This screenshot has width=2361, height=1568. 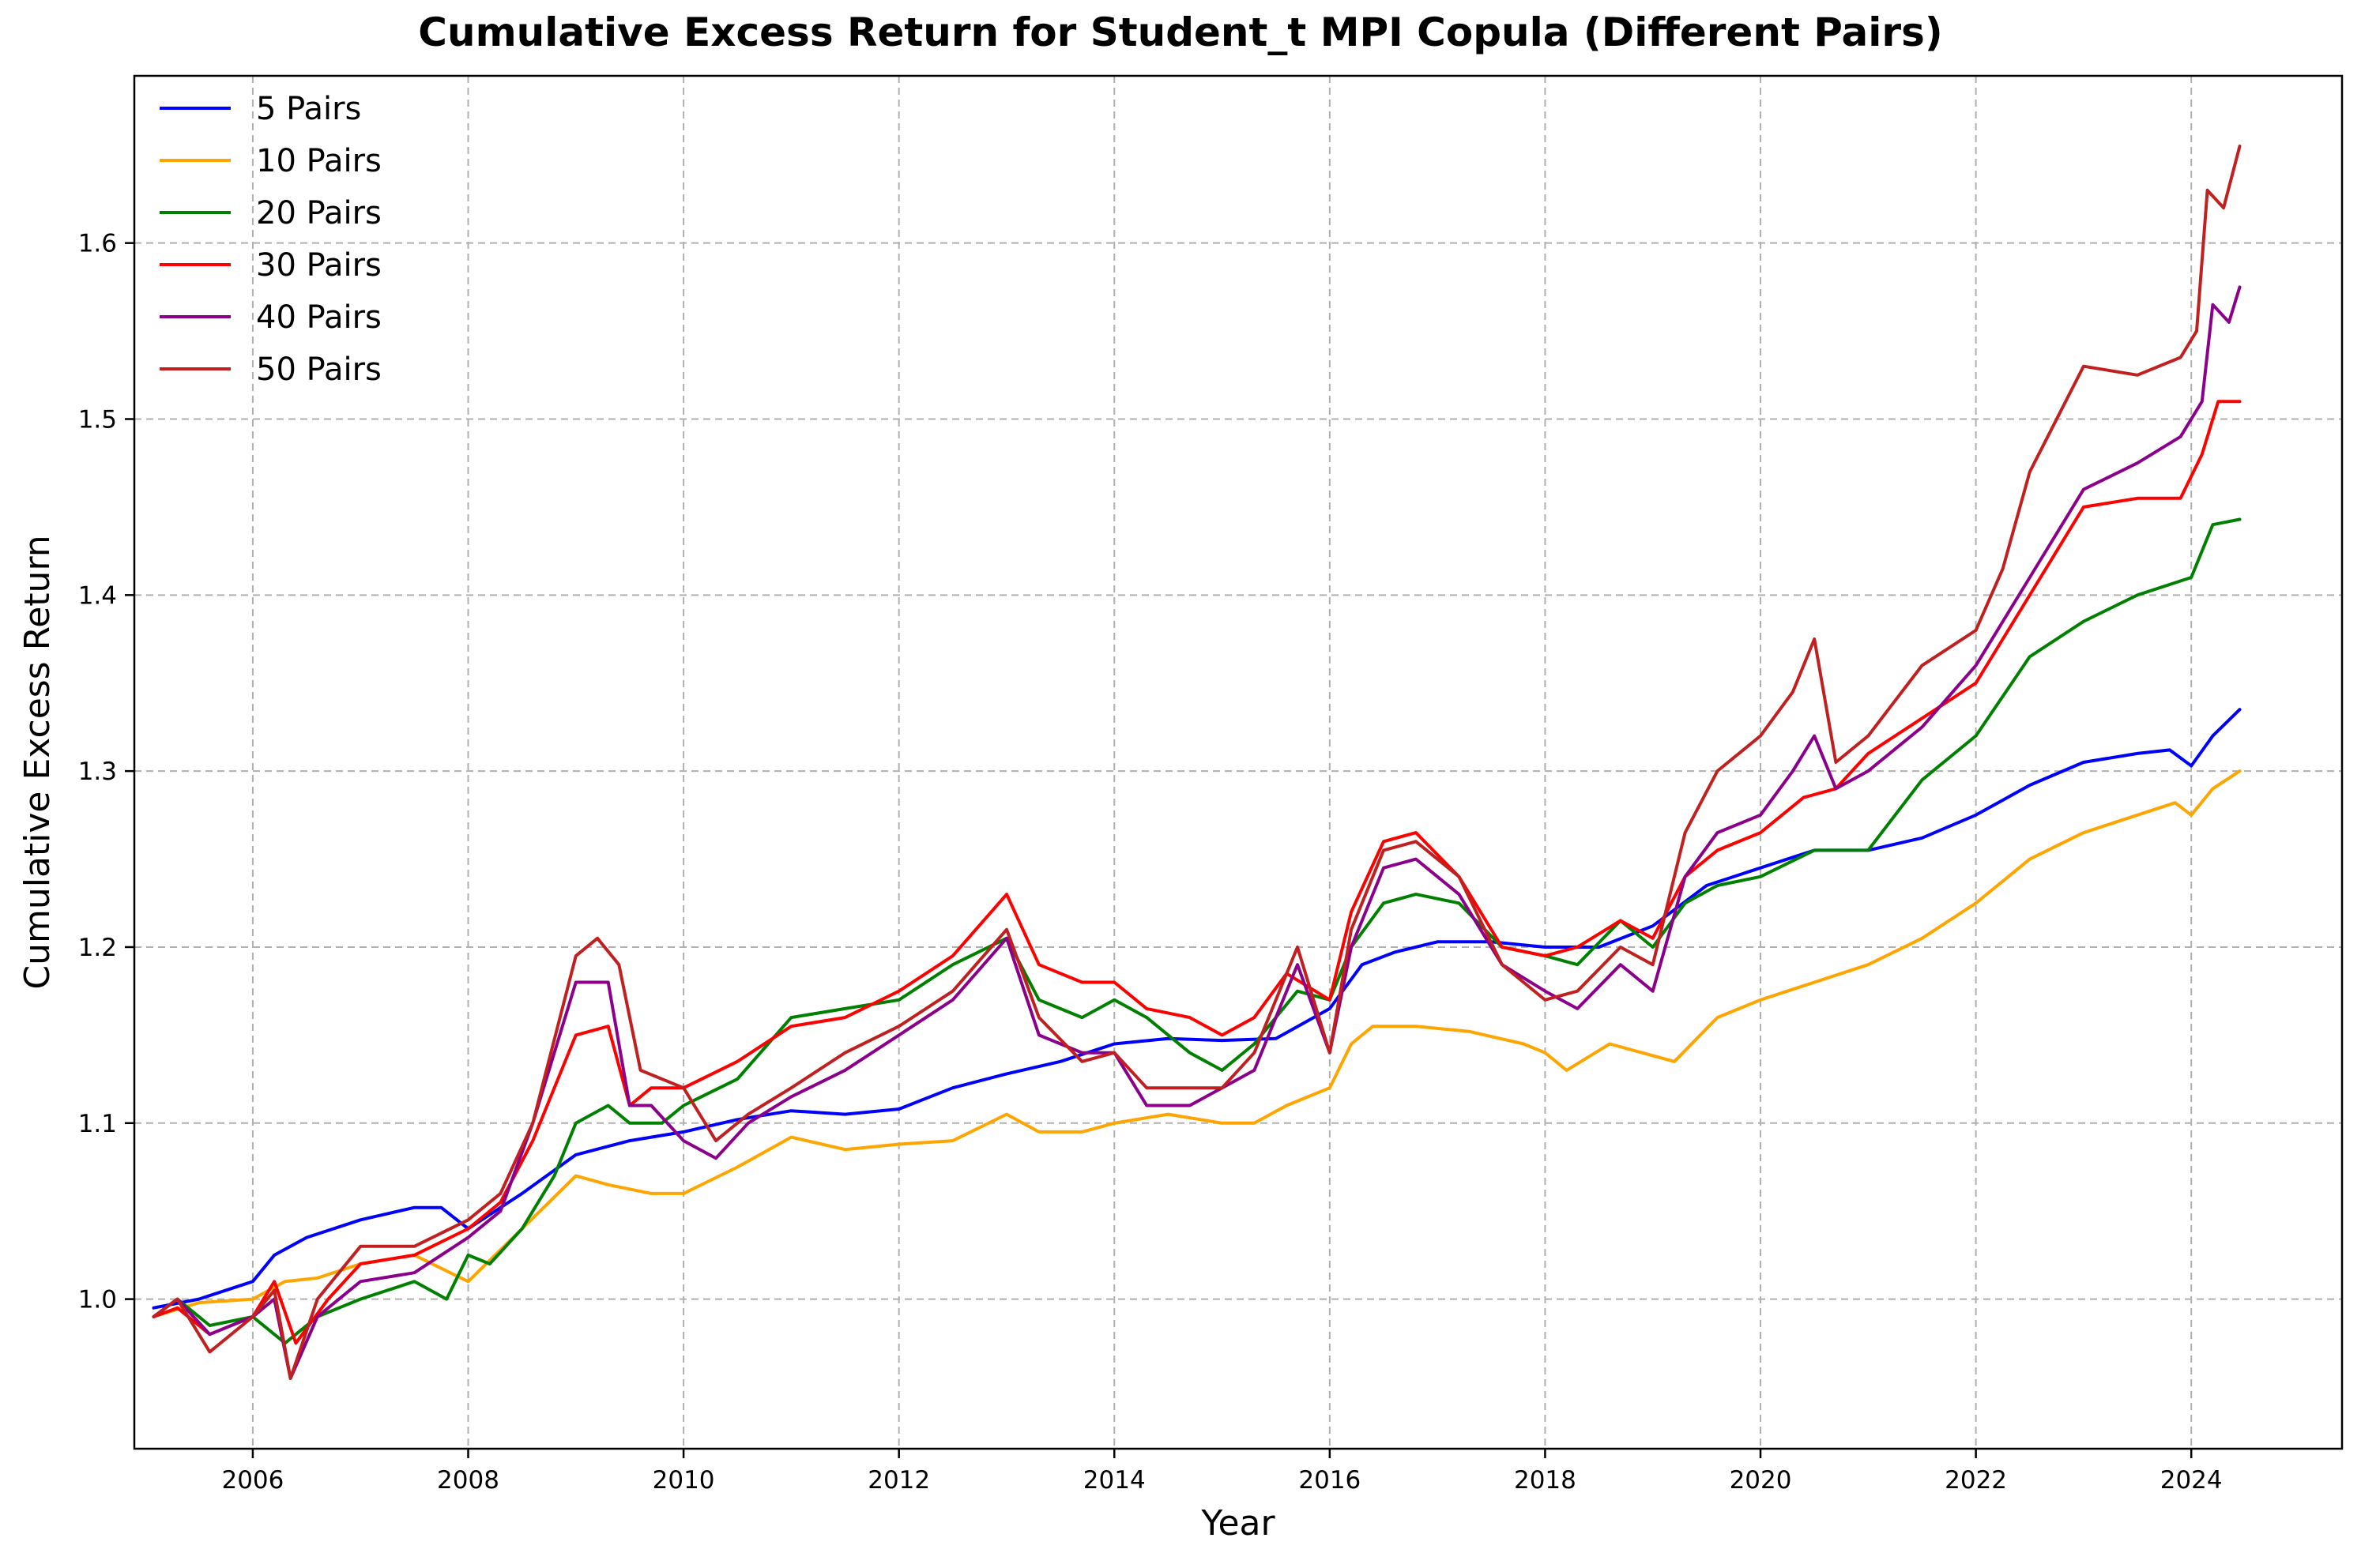 What do you see at coordinates (98, 1300) in the screenshot?
I see `y-tick-label: 1.0` at bounding box center [98, 1300].